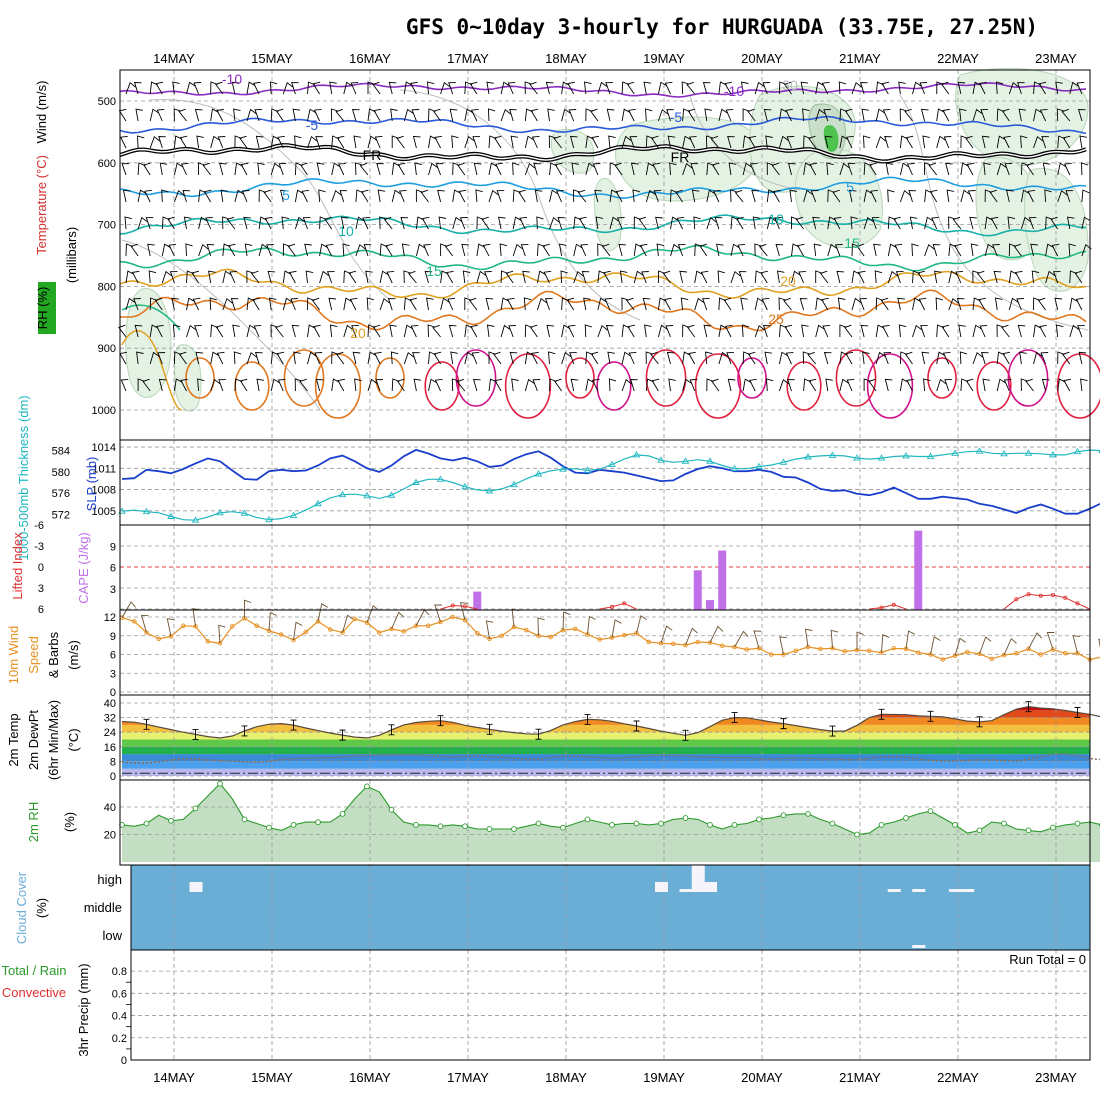  Describe the element at coordinates (119, 1039) in the screenshot. I see `tick-label: 0.2` at that location.